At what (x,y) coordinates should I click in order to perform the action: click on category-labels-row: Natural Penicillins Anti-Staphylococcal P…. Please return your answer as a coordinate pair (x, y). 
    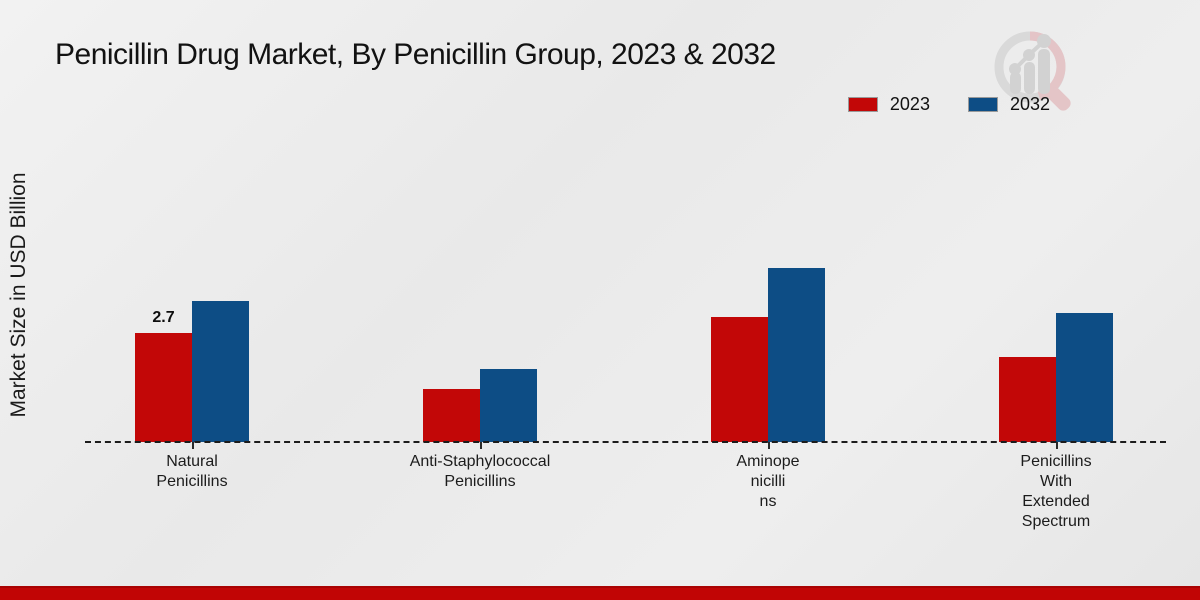
    Looking at the image, I should click on (624, 492).